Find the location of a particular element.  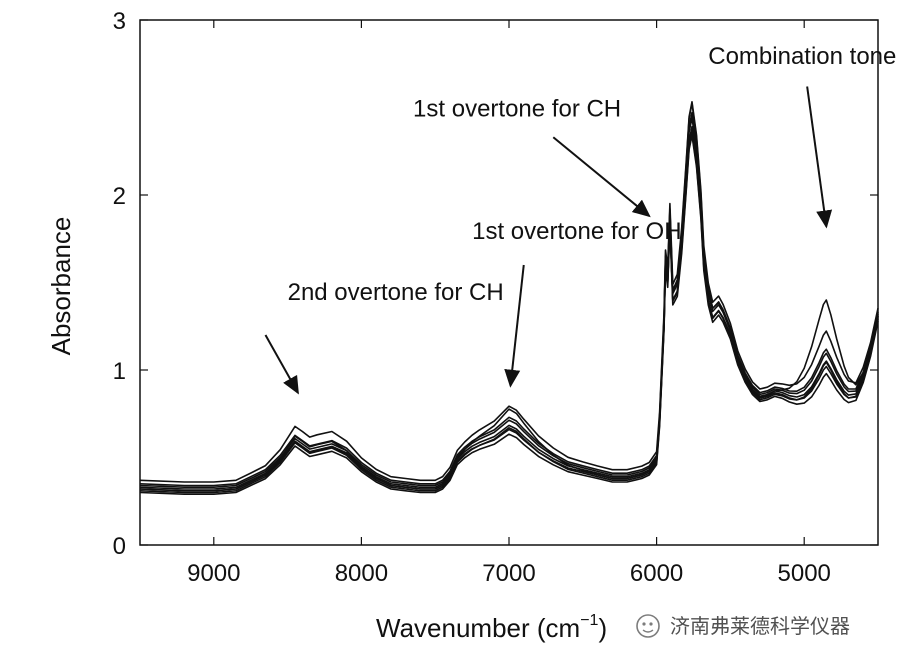

x-tick-label: 9000 is located at coordinates (213, 573).